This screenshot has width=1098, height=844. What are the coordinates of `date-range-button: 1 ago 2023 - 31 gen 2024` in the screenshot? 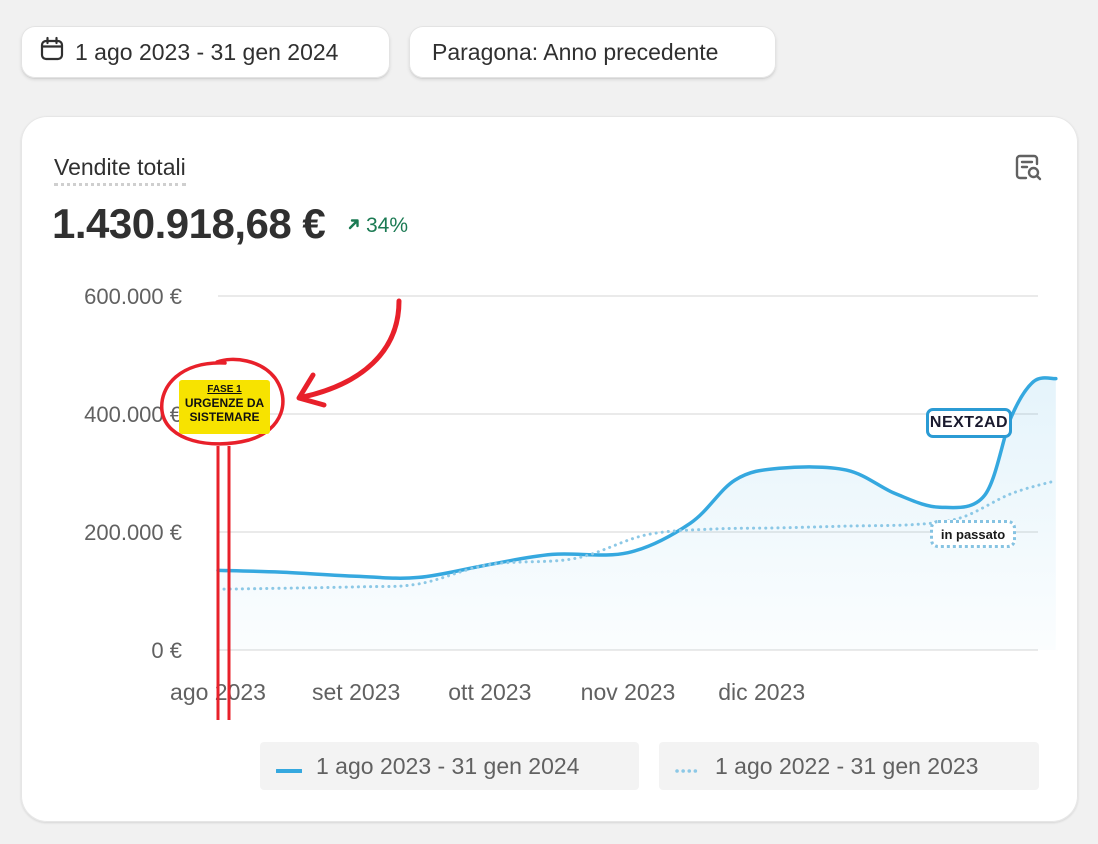 It's located at (205, 52).